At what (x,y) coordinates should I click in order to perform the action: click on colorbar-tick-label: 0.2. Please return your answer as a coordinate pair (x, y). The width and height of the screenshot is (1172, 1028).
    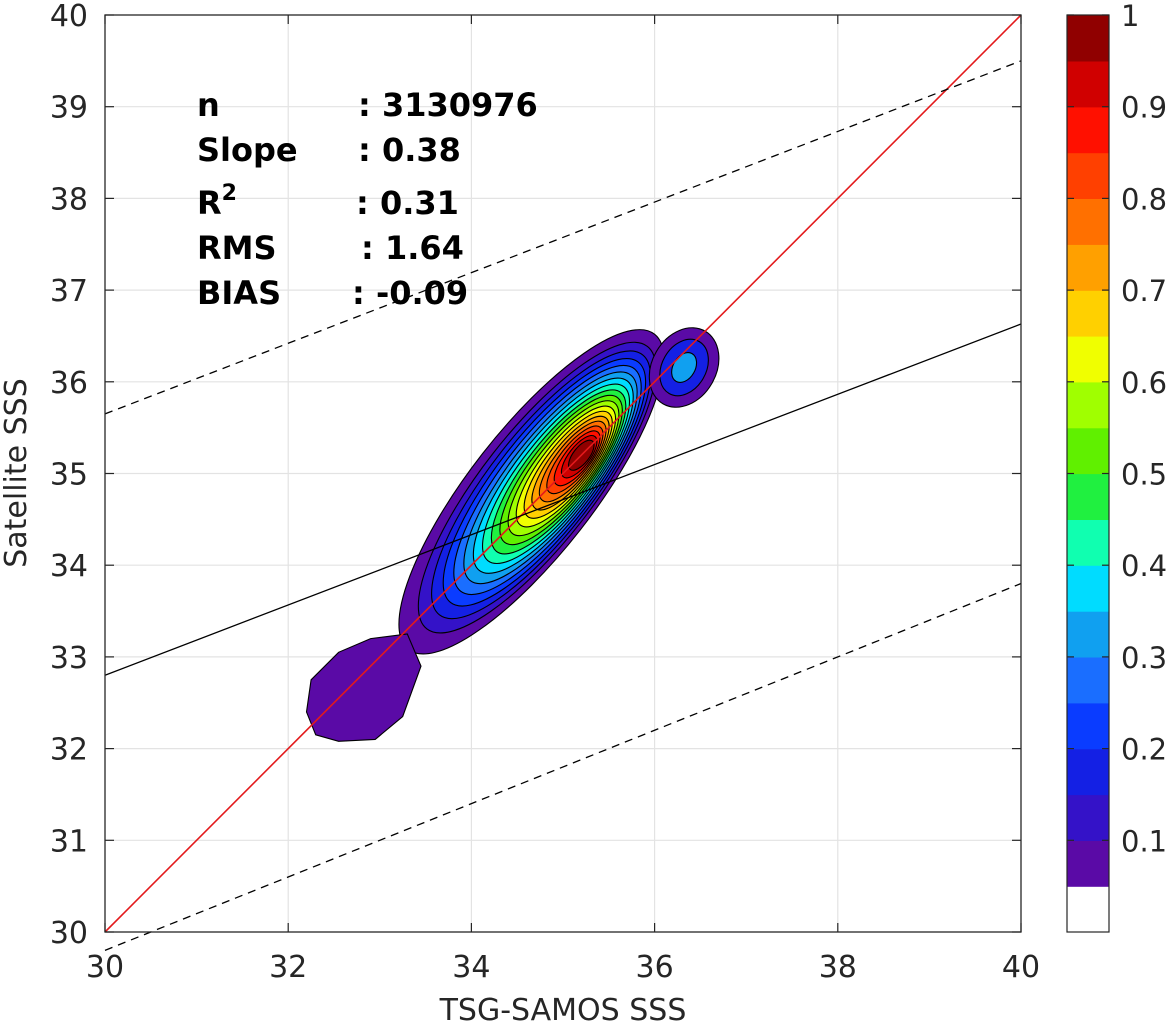
    Looking at the image, I should click on (1144, 750).